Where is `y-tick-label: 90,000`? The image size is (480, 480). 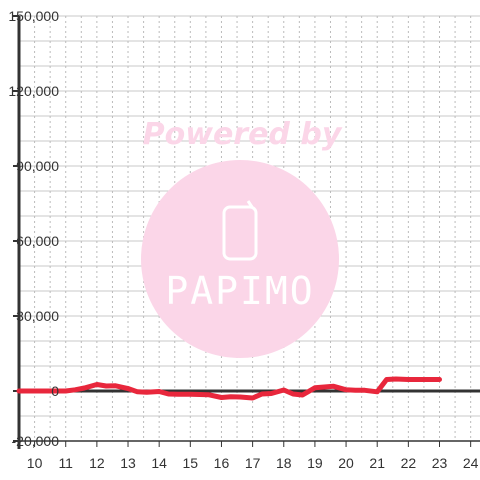 y-tick-label: 90,000 is located at coordinates (37, 166).